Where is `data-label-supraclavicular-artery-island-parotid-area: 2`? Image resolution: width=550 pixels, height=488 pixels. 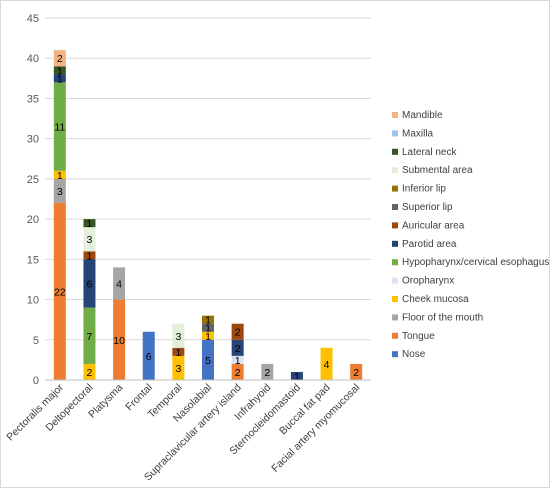
data-label-supraclavicular-artery-island-parotid-area: 2 is located at coordinates (238, 349).